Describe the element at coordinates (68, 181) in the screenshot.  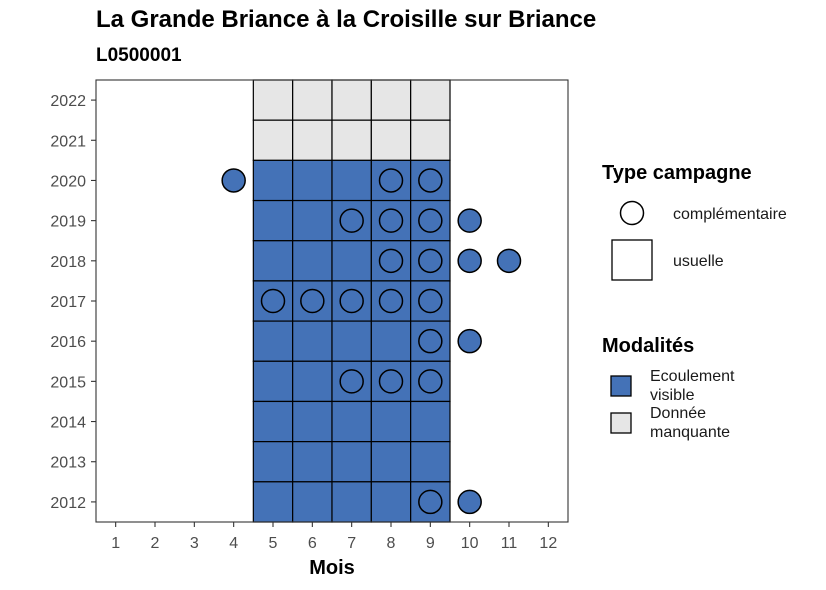
I see `y-tick-label-2020: 2020` at that location.